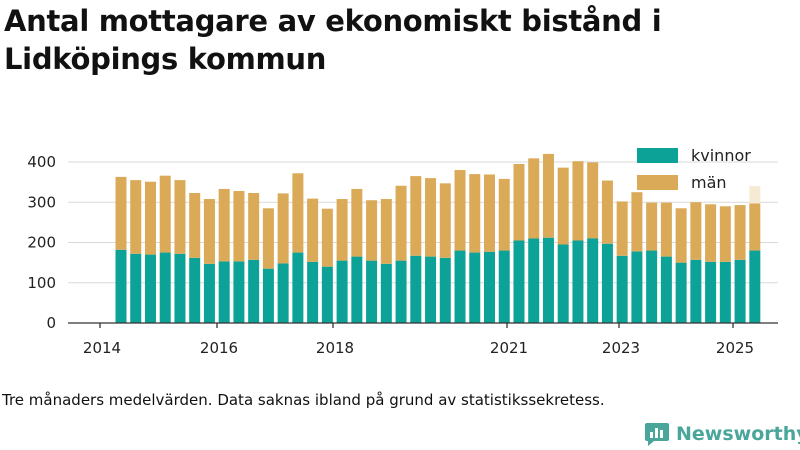 The image size is (800, 450). What do you see at coordinates (41, 202) in the screenshot?
I see `y-tick-label: 300` at bounding box center [41, 202].